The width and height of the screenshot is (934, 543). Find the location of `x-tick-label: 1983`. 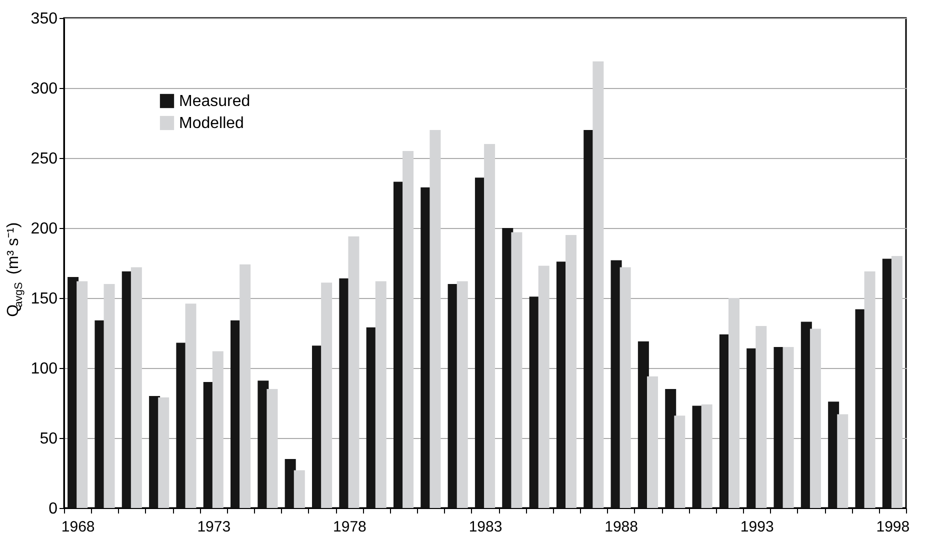

x-tick-label: 1983 is located at coordinates (485, 527).